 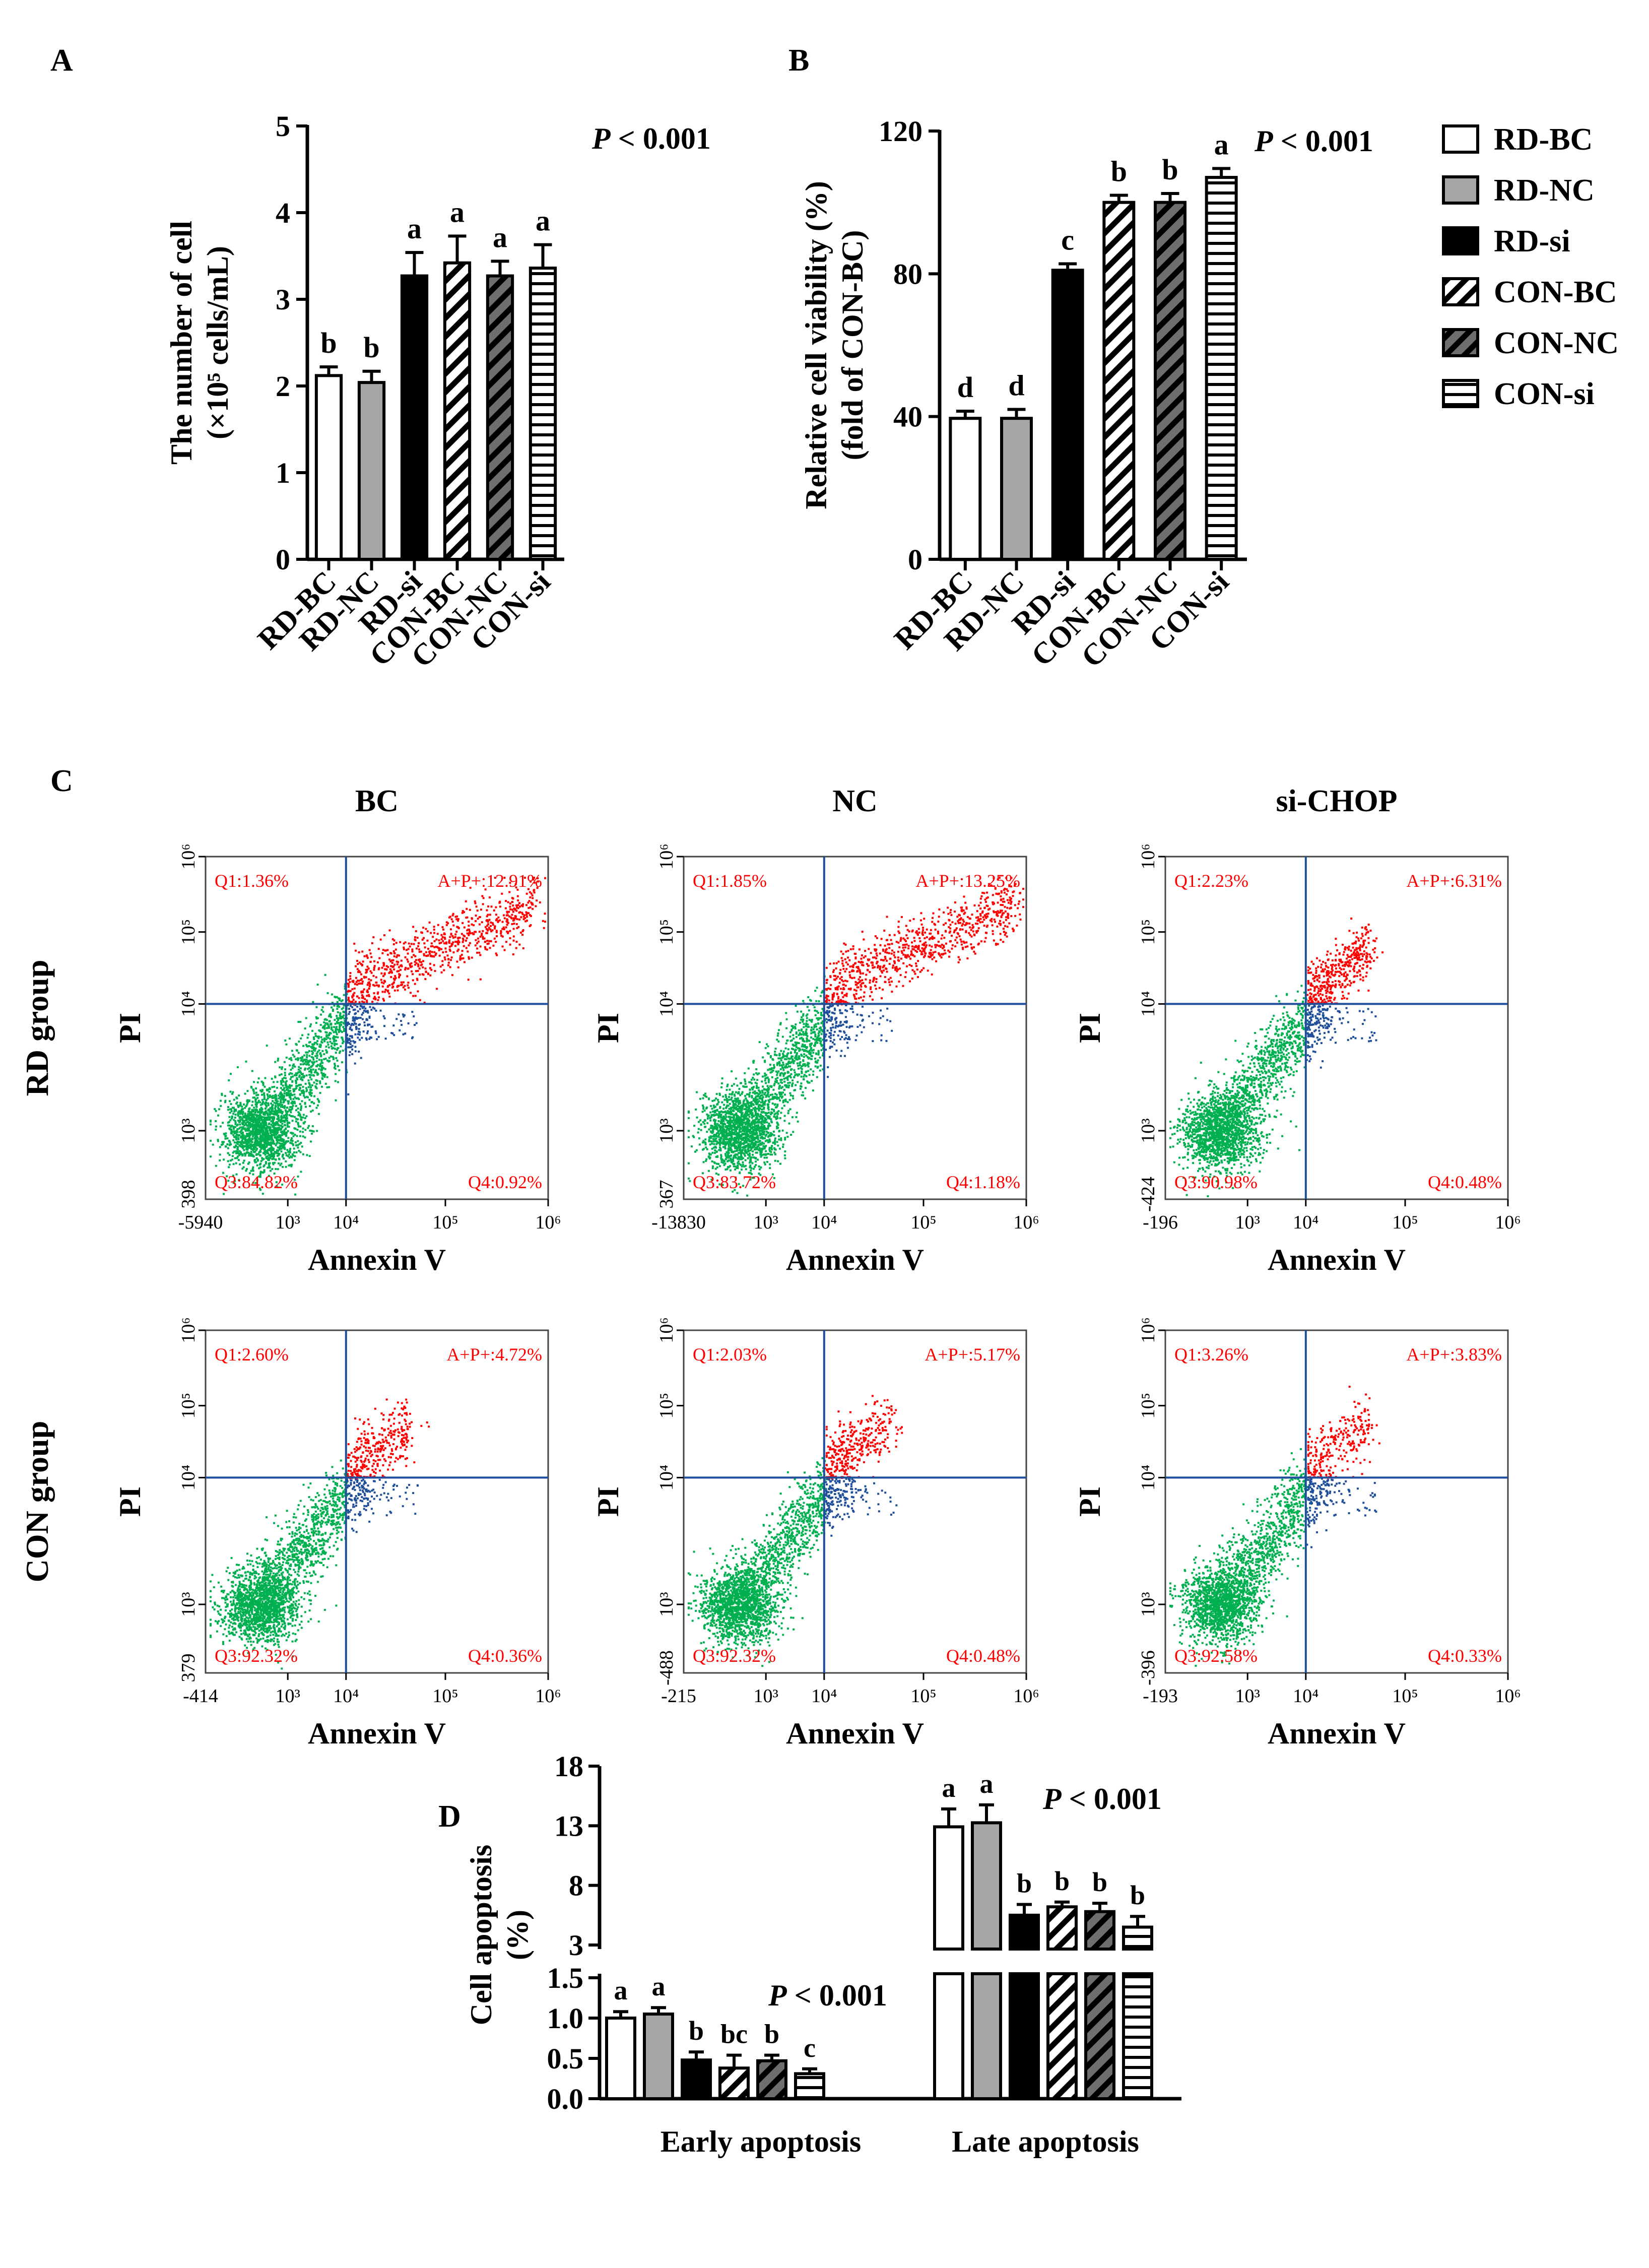 I want to click on legend-label: RD-BC, so click(x=1543, y=139).